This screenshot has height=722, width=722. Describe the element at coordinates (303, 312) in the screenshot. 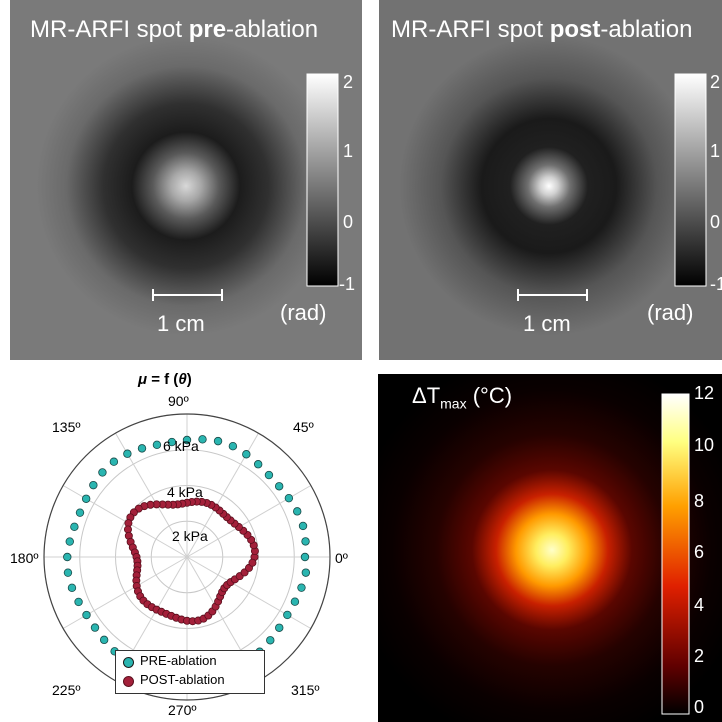

I see `pre-unit: (rad)` at that location.